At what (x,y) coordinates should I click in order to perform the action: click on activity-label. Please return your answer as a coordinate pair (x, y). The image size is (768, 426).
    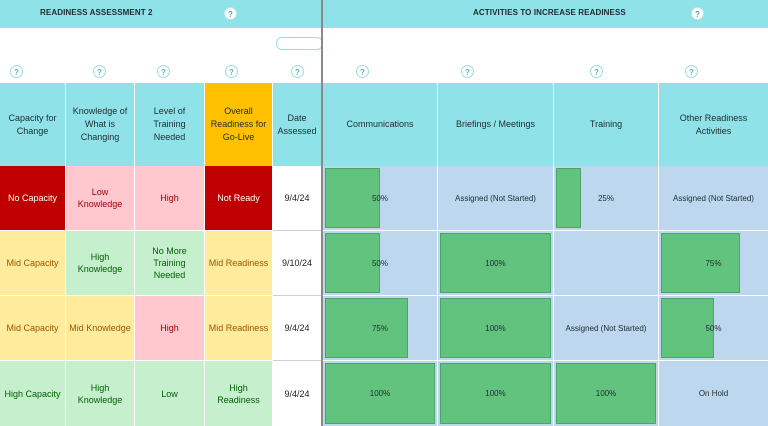
    Looking at the image, I should click on (606, 263).